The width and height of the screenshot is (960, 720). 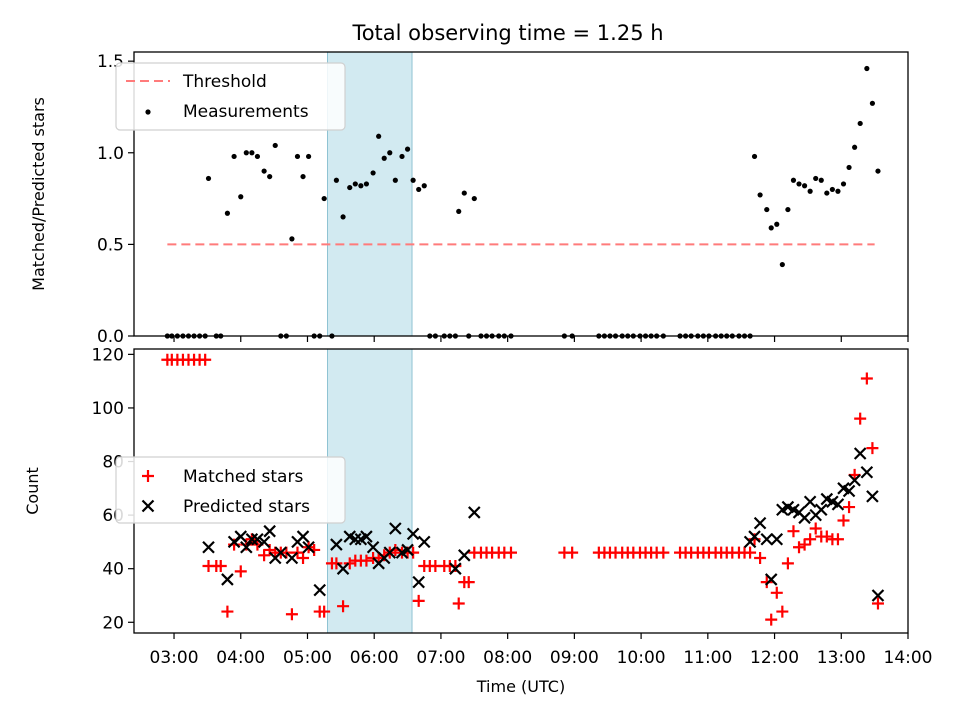 What do you see at coordinates (108, 409) in the screenshot?
I see `y-tick-label: 100` at bounding box center [108, 409].